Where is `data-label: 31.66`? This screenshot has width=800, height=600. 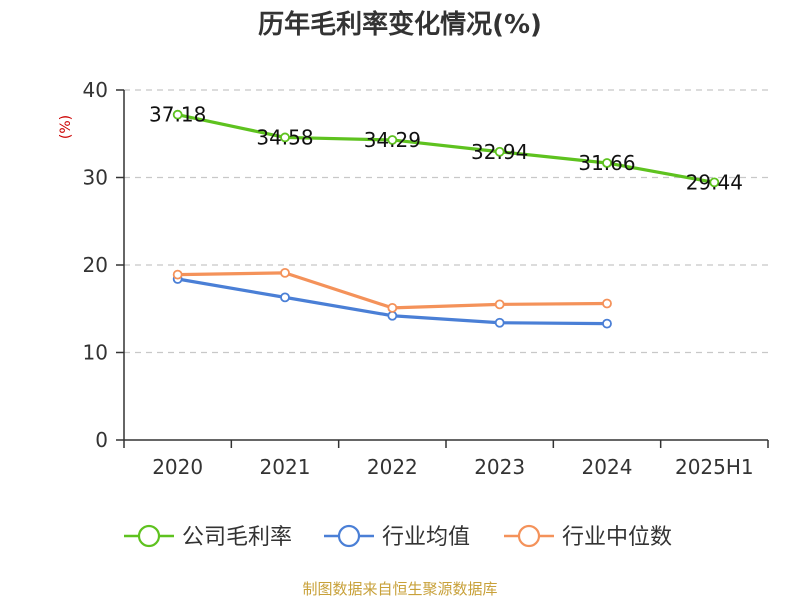
data-label: 31.66 is located at coordinates (606, 163).